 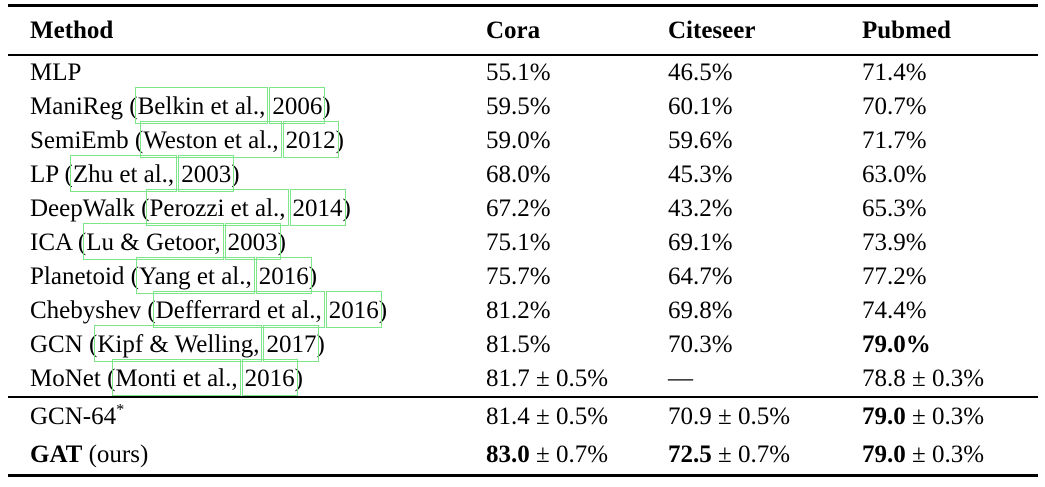 What do you see at coordinates (950, 311) in the screenshot?
I see `pubmed-value: 74.4%` at bounding box center [950, 311].